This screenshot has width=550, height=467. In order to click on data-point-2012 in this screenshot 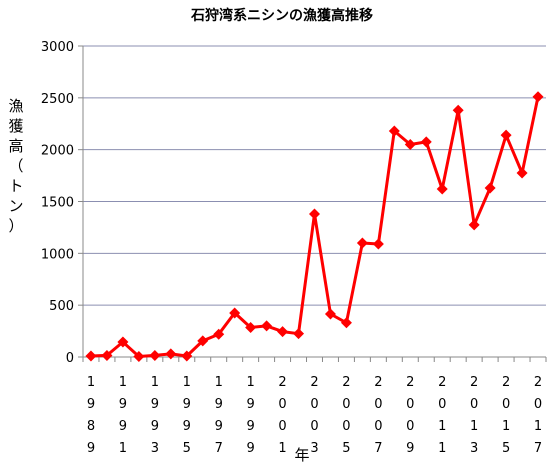, I will do `click(458, 110)`.